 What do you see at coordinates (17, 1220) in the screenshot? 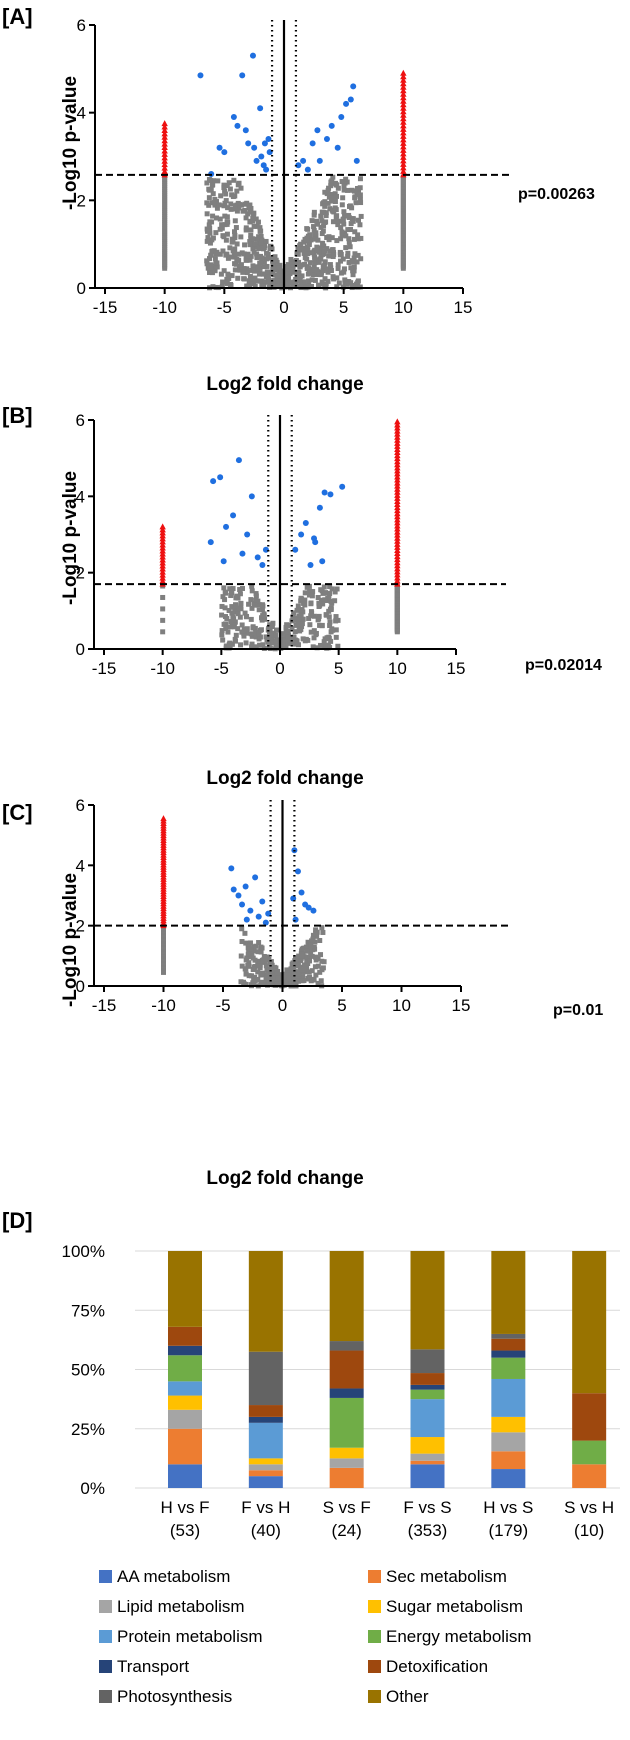
I see `panel-label-d: [D]` at bounding box center [17, 1220].